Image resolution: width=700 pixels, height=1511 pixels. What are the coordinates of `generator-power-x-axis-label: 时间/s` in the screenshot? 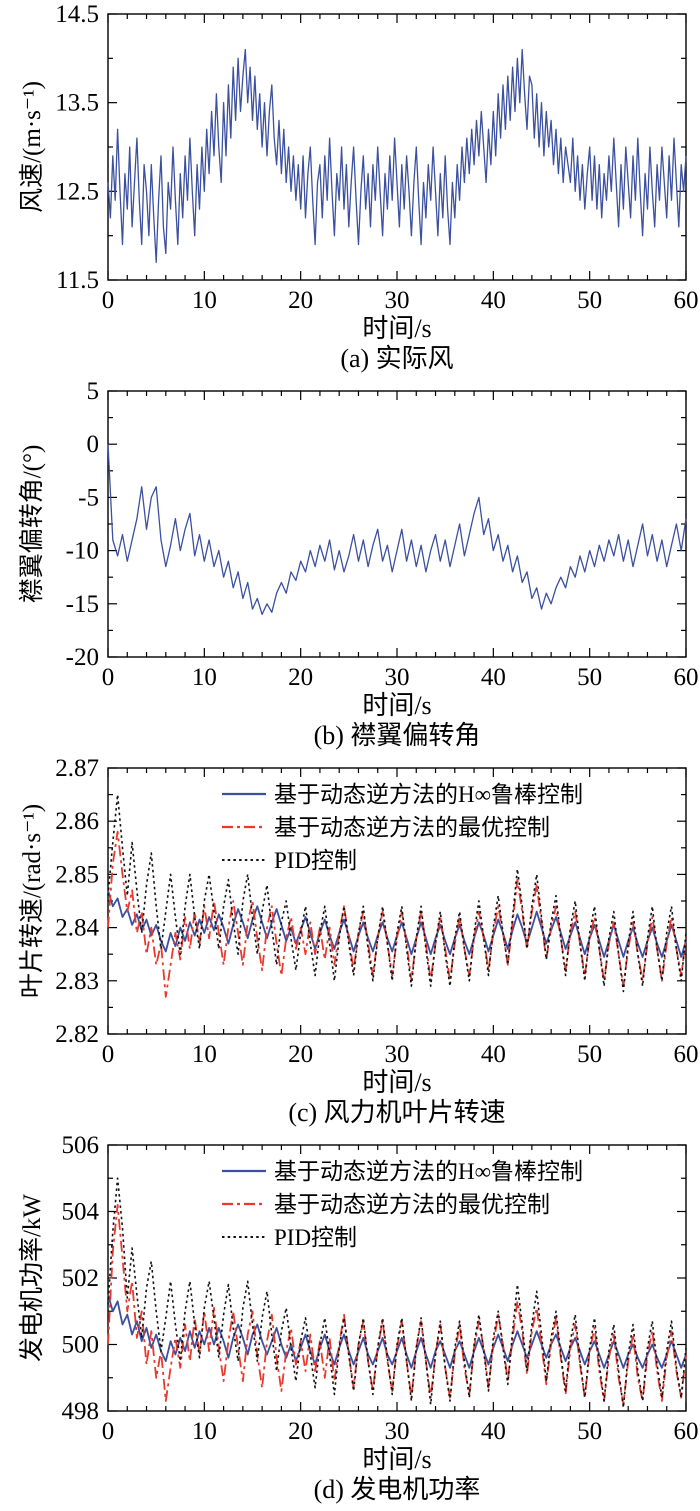 It's located at (397, 1459).